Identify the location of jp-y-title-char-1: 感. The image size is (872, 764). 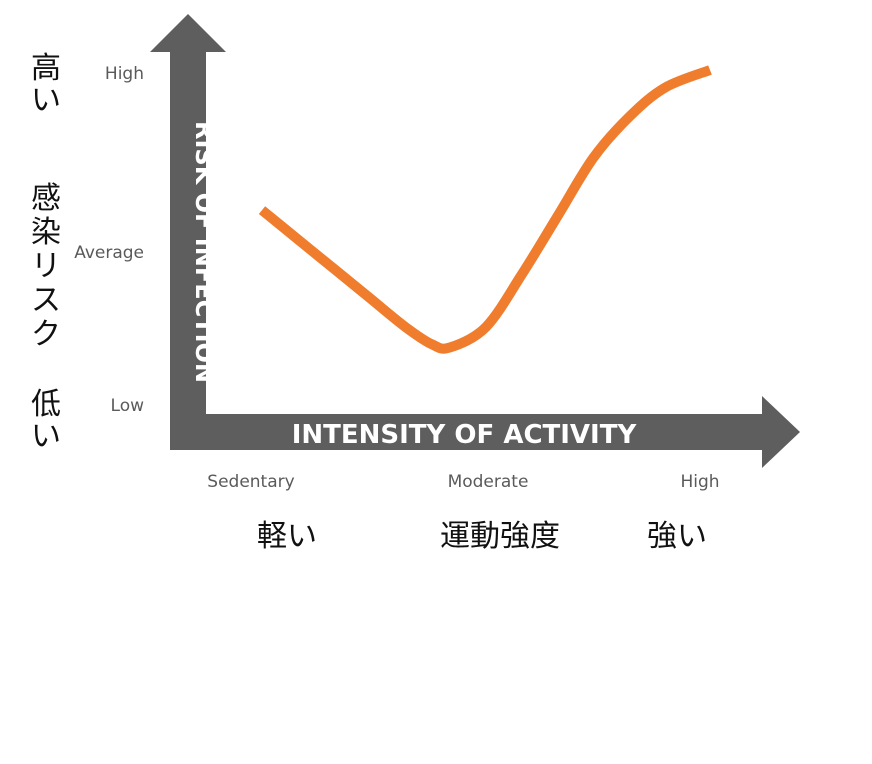
(46, 198).